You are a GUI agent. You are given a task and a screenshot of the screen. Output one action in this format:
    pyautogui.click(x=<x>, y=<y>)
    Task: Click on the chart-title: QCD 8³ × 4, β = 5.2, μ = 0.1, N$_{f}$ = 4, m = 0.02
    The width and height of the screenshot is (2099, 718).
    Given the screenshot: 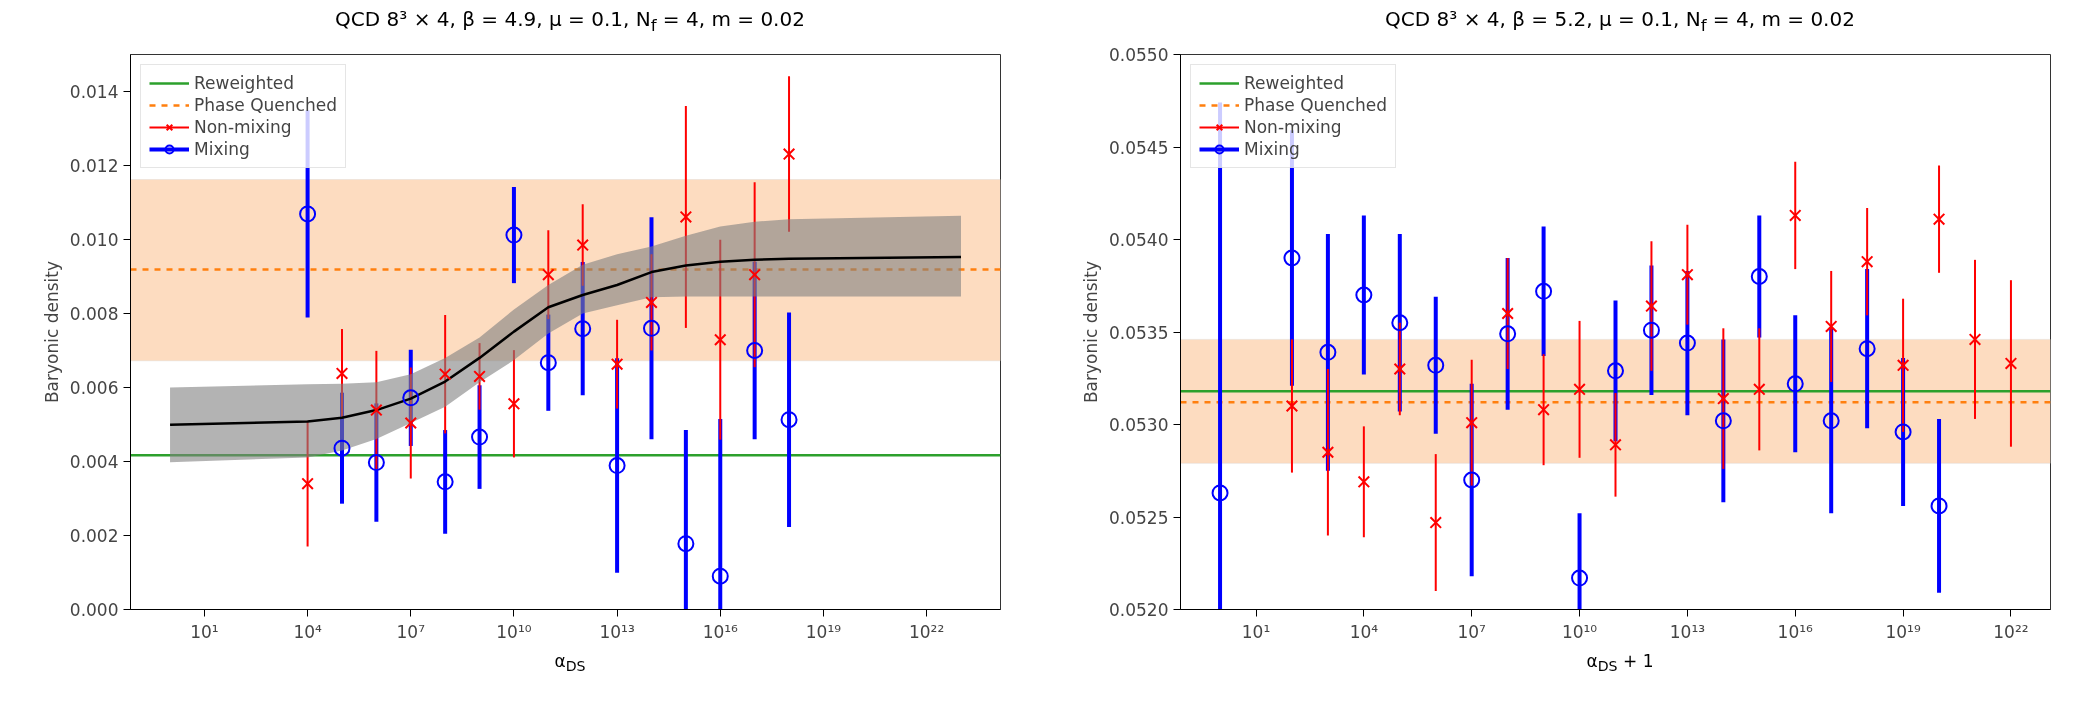 What is the action you would take?
    pyautogui.click(x=1620, y=21)
    